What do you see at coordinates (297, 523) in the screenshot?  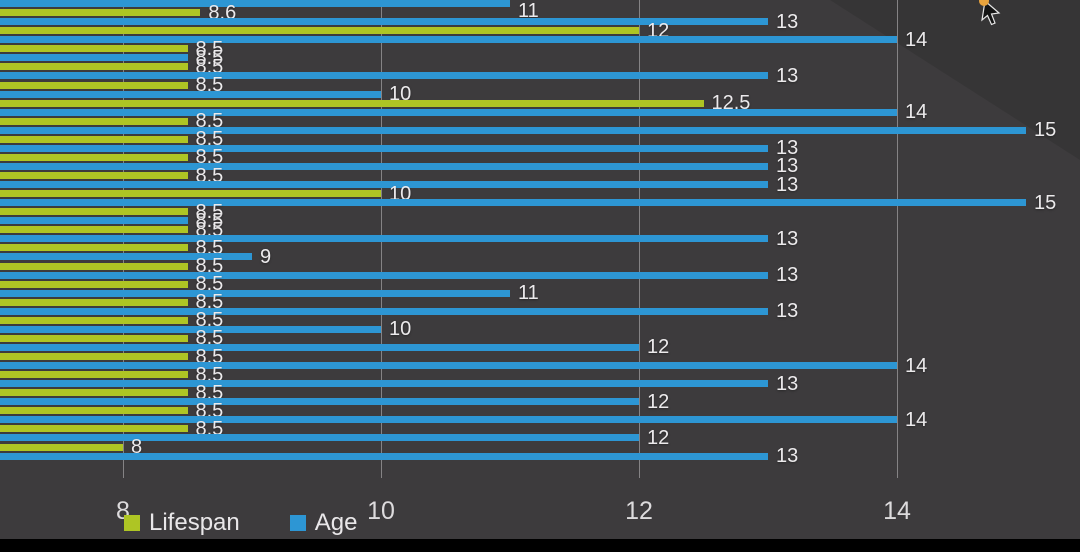 I see `age-swatch-icon` at bounding box center [297, 523].